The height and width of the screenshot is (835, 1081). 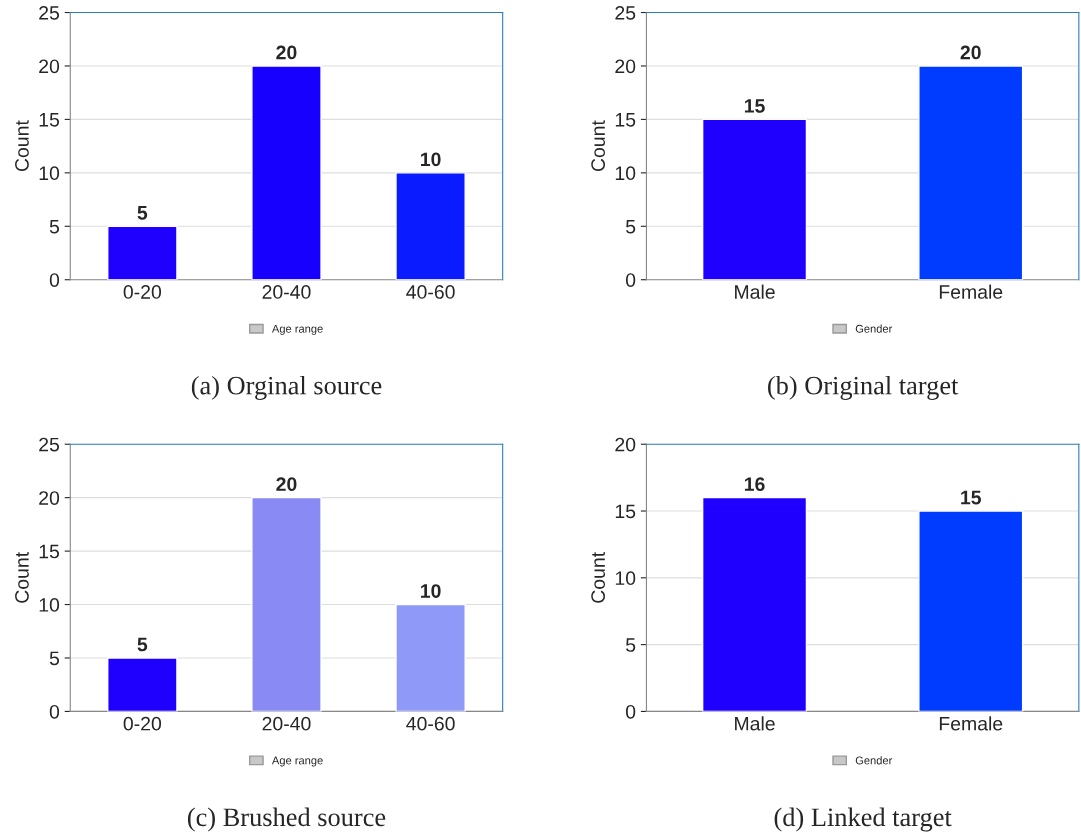 What do you see at coordinates (863, 387) in the screenshot?
I see `text: (b) Original target` at bounding box center [863, 387].